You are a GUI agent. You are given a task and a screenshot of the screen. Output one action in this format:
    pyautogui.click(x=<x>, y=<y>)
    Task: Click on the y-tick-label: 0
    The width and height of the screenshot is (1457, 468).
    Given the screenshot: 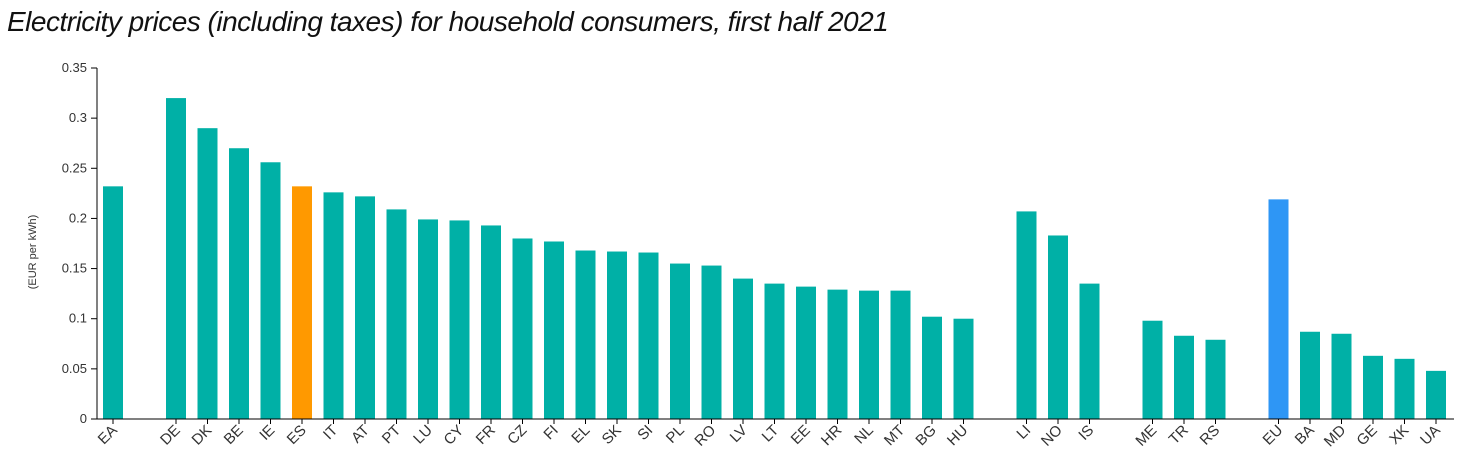 What is the action you would take?
    pyautogui.click(x=83, y=418)
    